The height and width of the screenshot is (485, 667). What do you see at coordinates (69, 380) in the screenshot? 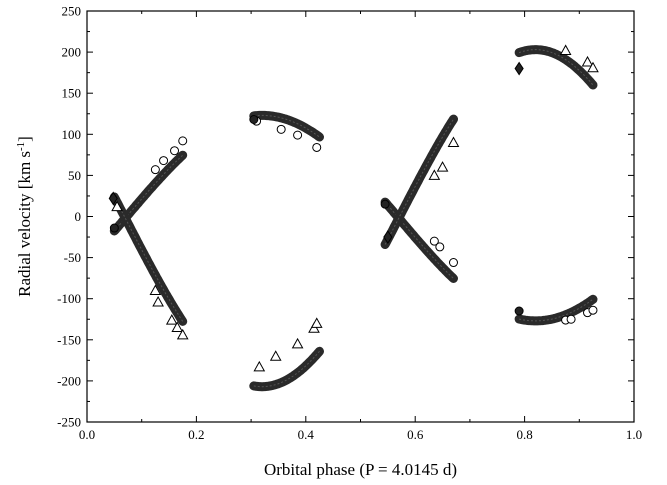
I see `y-tick-label: -200` at bounding box center [69, 380].